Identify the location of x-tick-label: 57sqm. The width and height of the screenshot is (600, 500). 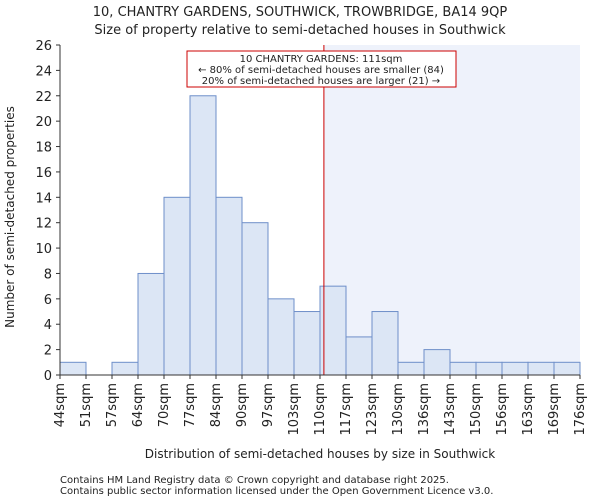
(112, 405).